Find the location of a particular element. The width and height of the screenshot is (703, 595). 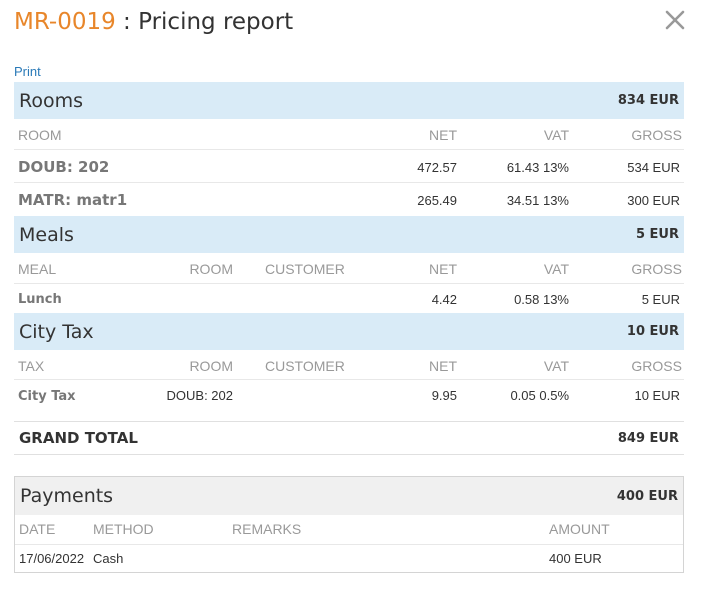

meal-net: 4.42 is located at coordinates (444, 299).